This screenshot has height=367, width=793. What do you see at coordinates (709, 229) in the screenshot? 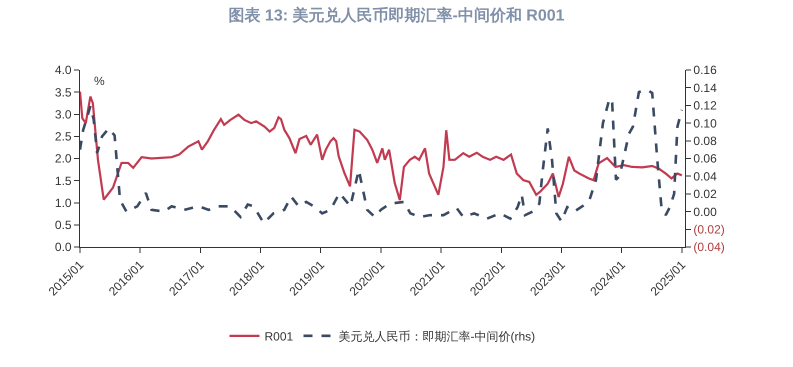
I see `y2-tick-label: (0.02)` at bounding box center [709, 229].